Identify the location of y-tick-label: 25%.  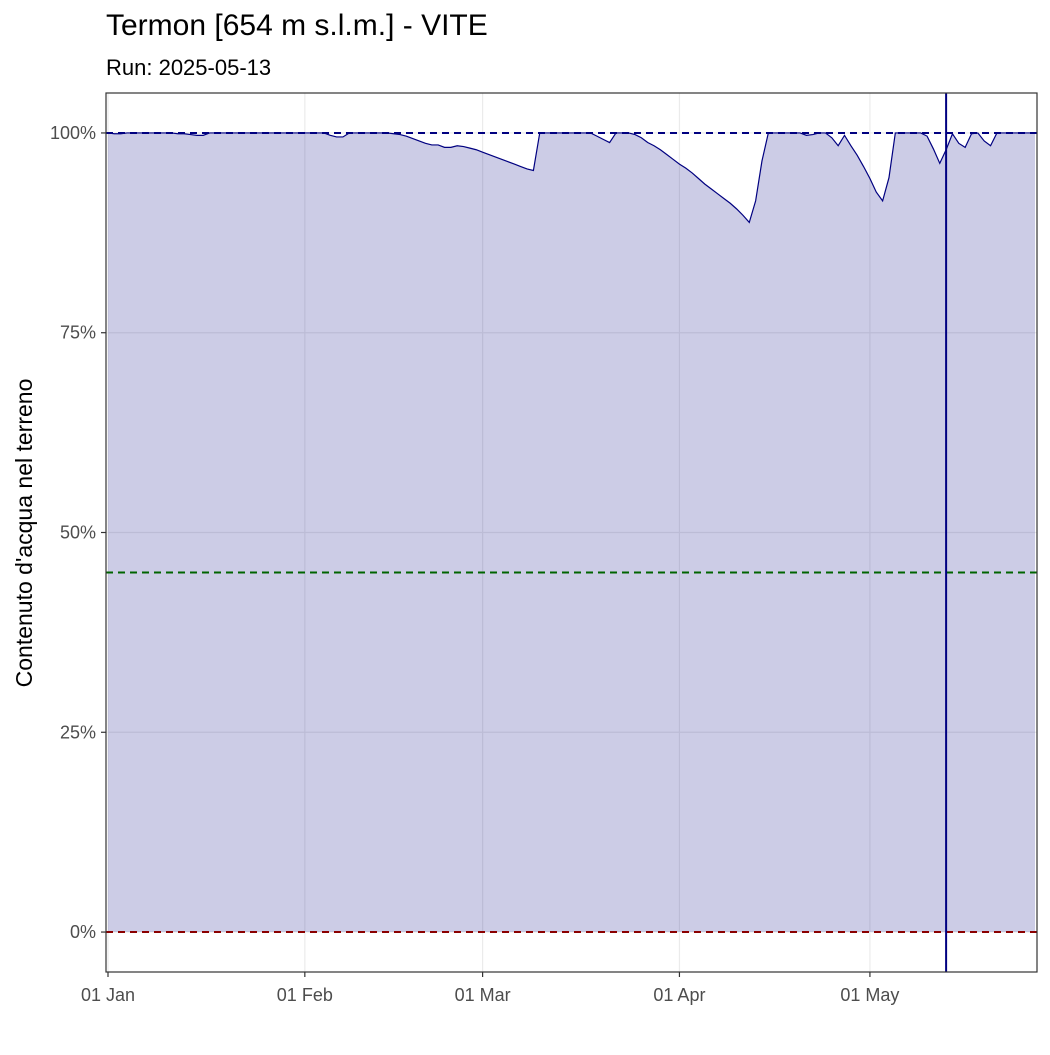
(78, 732).